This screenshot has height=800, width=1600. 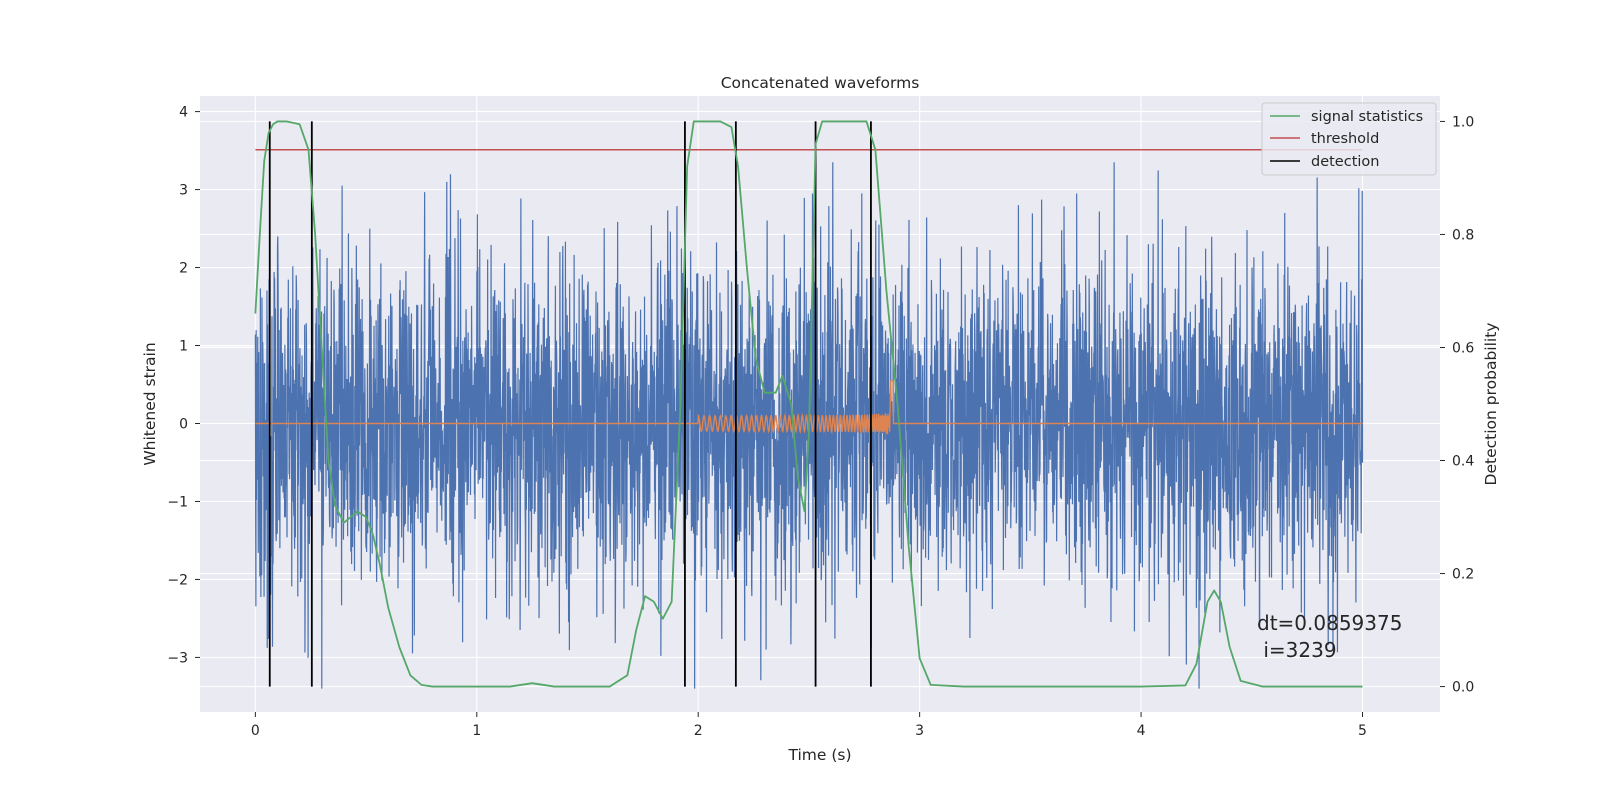 I want to click on y-axis-right-ticks: 1.0 0.8 0.6 0.4 0.2 0.0, so click(x=1457, y=405).